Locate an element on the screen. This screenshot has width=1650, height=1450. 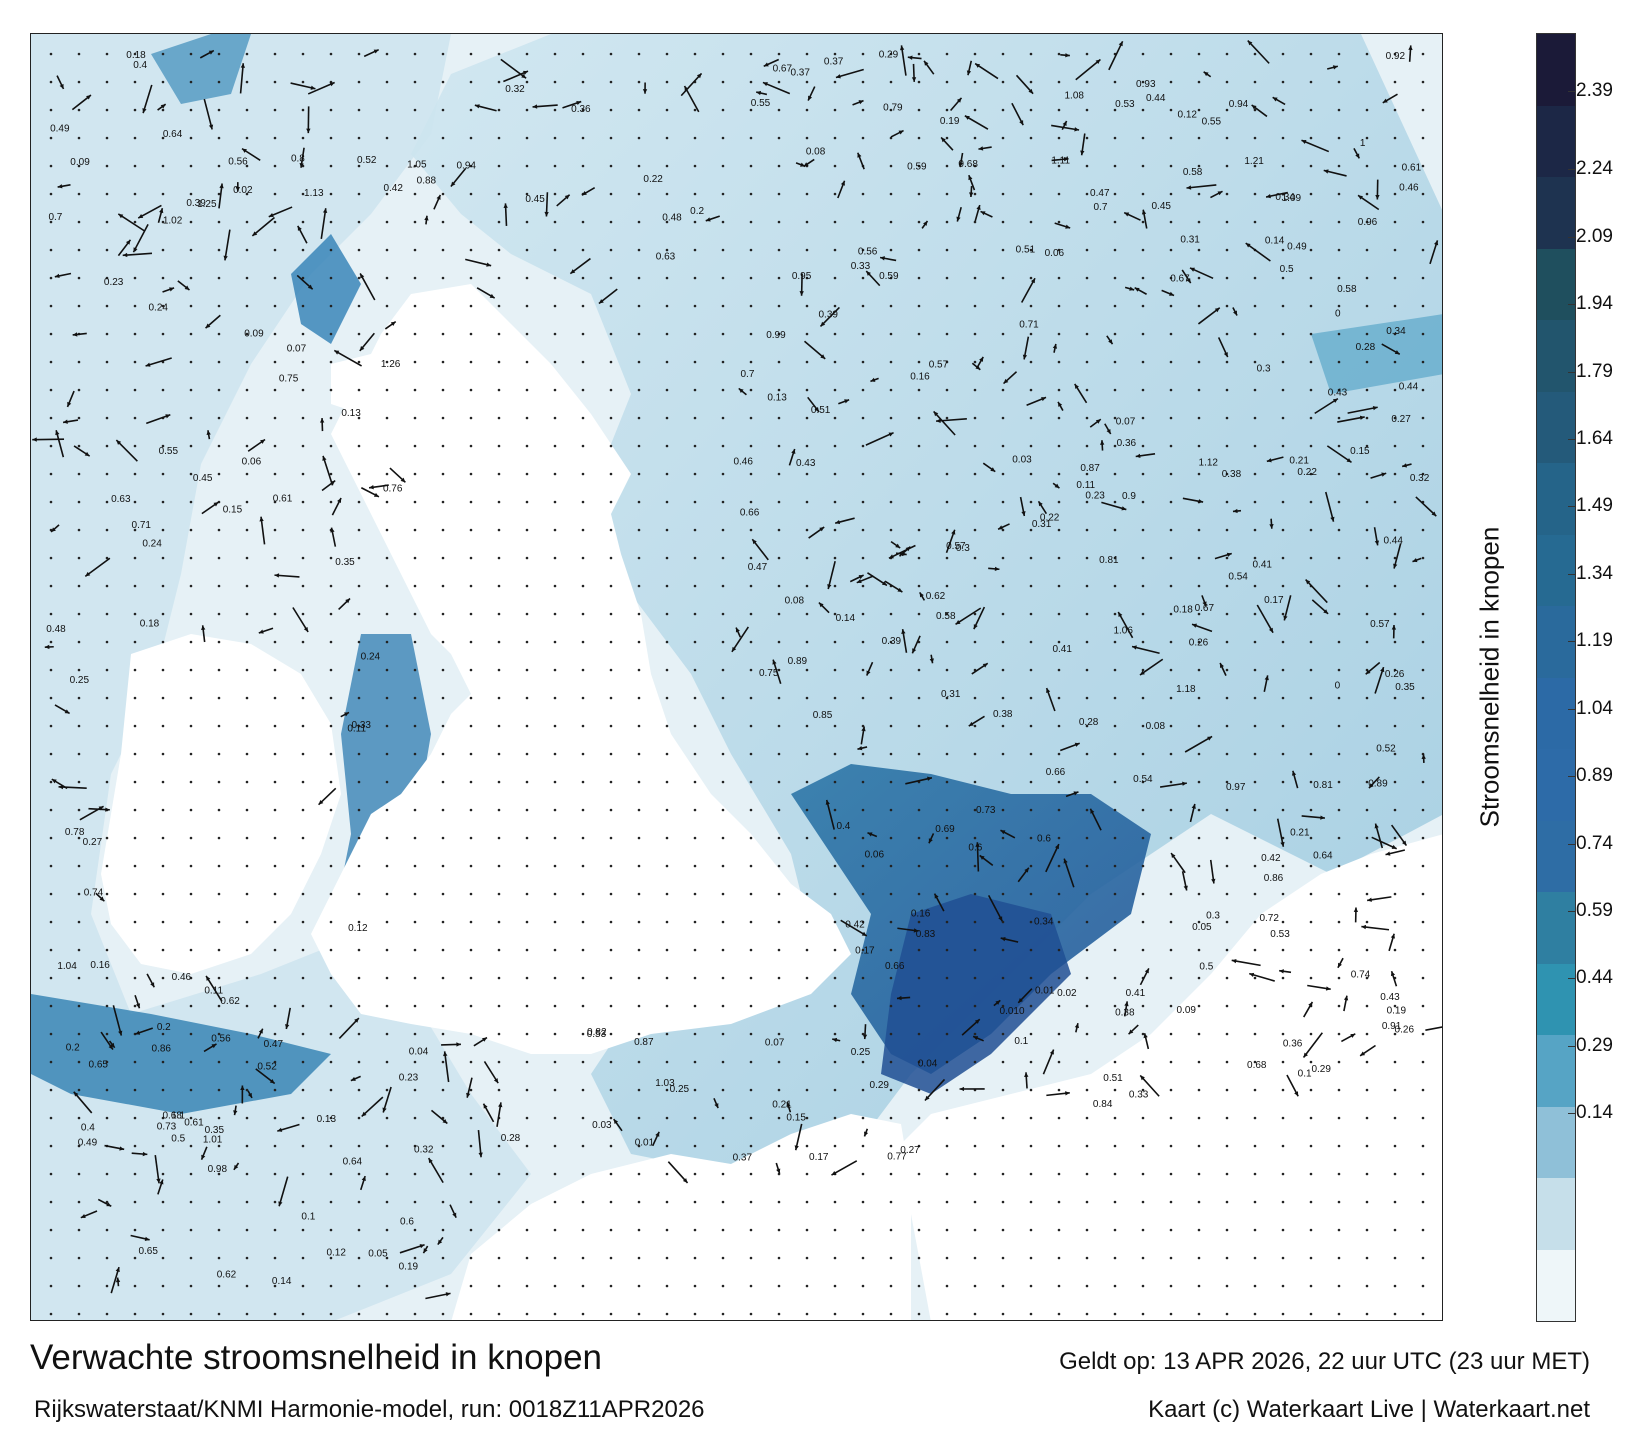
speed-value-label: 0.18 is located at coordinates (136, 55).